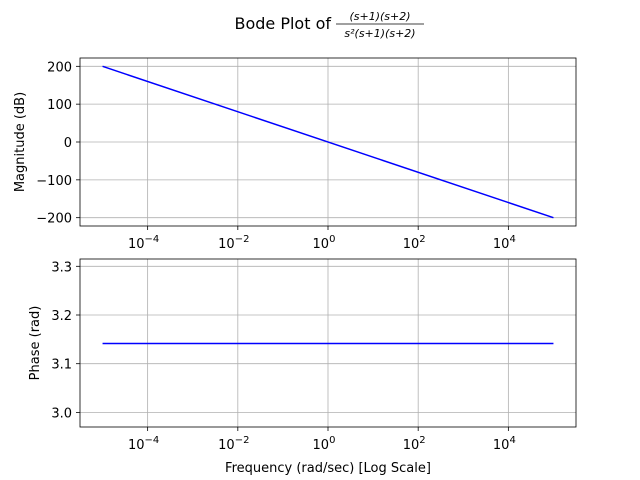 This screenshot has height=480, width=640. I want to click on magnitude-ytick-label: 200, so click(59, 67).